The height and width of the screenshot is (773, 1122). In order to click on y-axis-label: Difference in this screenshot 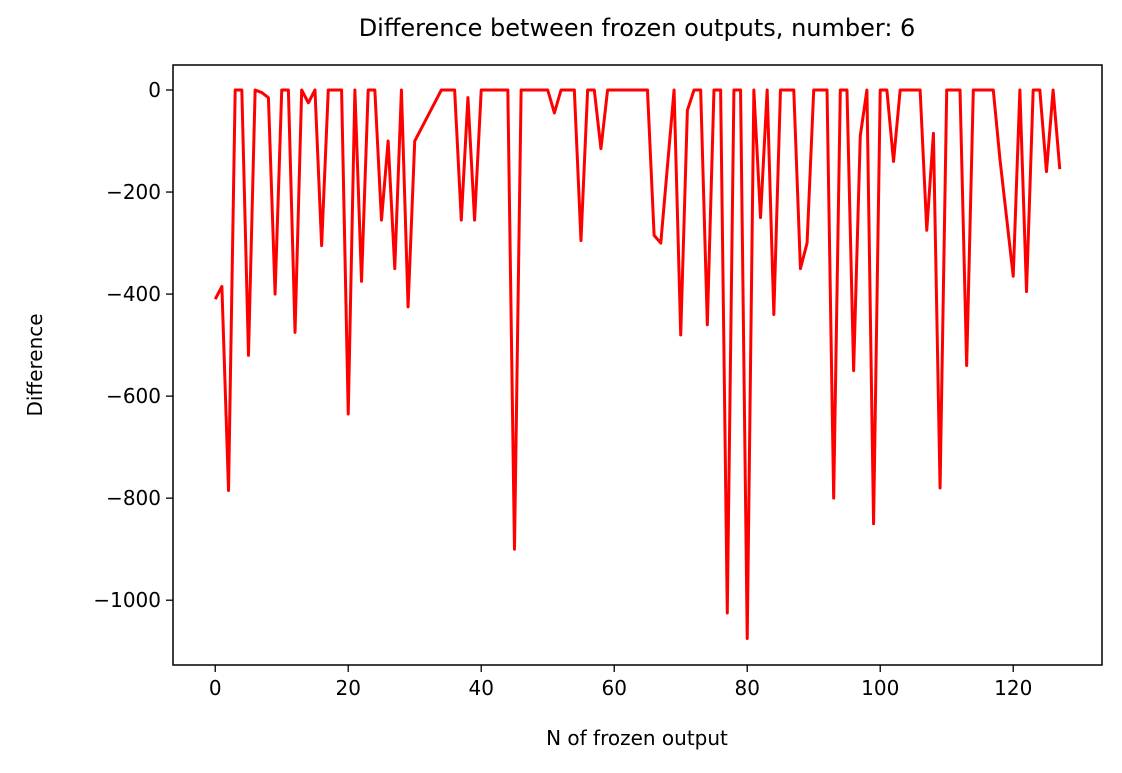, I will do `click(35, 364)`.